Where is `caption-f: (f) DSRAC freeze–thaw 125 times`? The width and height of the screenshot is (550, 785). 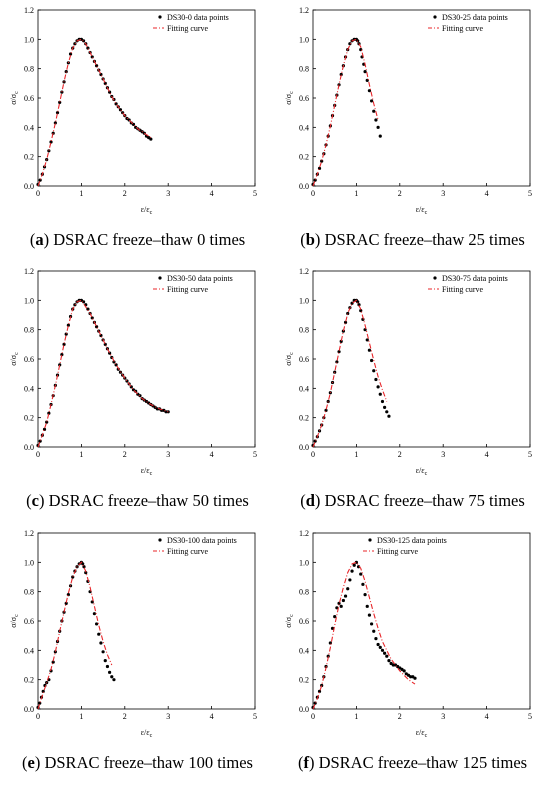 caption-f: (f) DSRAC freeze–thaw 125 times is located at coordinates (412, 762).